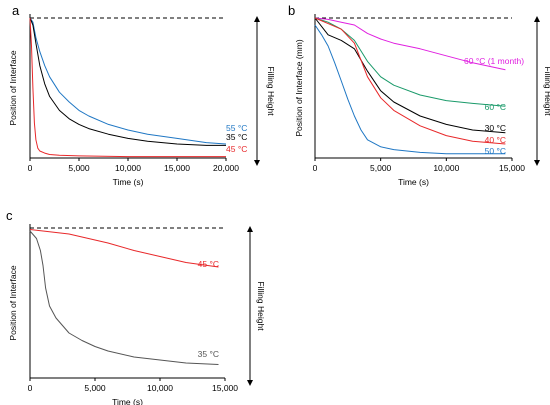 The height and width of the screenshot is (405, 550). I want to click on series-label: 55 °C, so click(236, 128).